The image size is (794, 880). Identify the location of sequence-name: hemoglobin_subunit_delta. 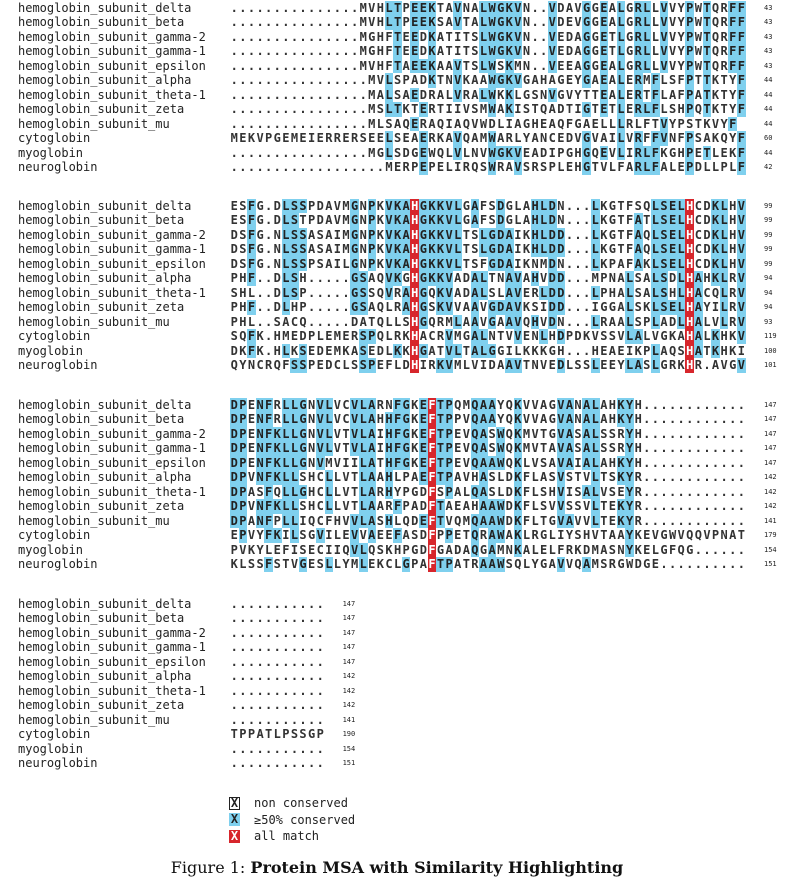
(105, 603).